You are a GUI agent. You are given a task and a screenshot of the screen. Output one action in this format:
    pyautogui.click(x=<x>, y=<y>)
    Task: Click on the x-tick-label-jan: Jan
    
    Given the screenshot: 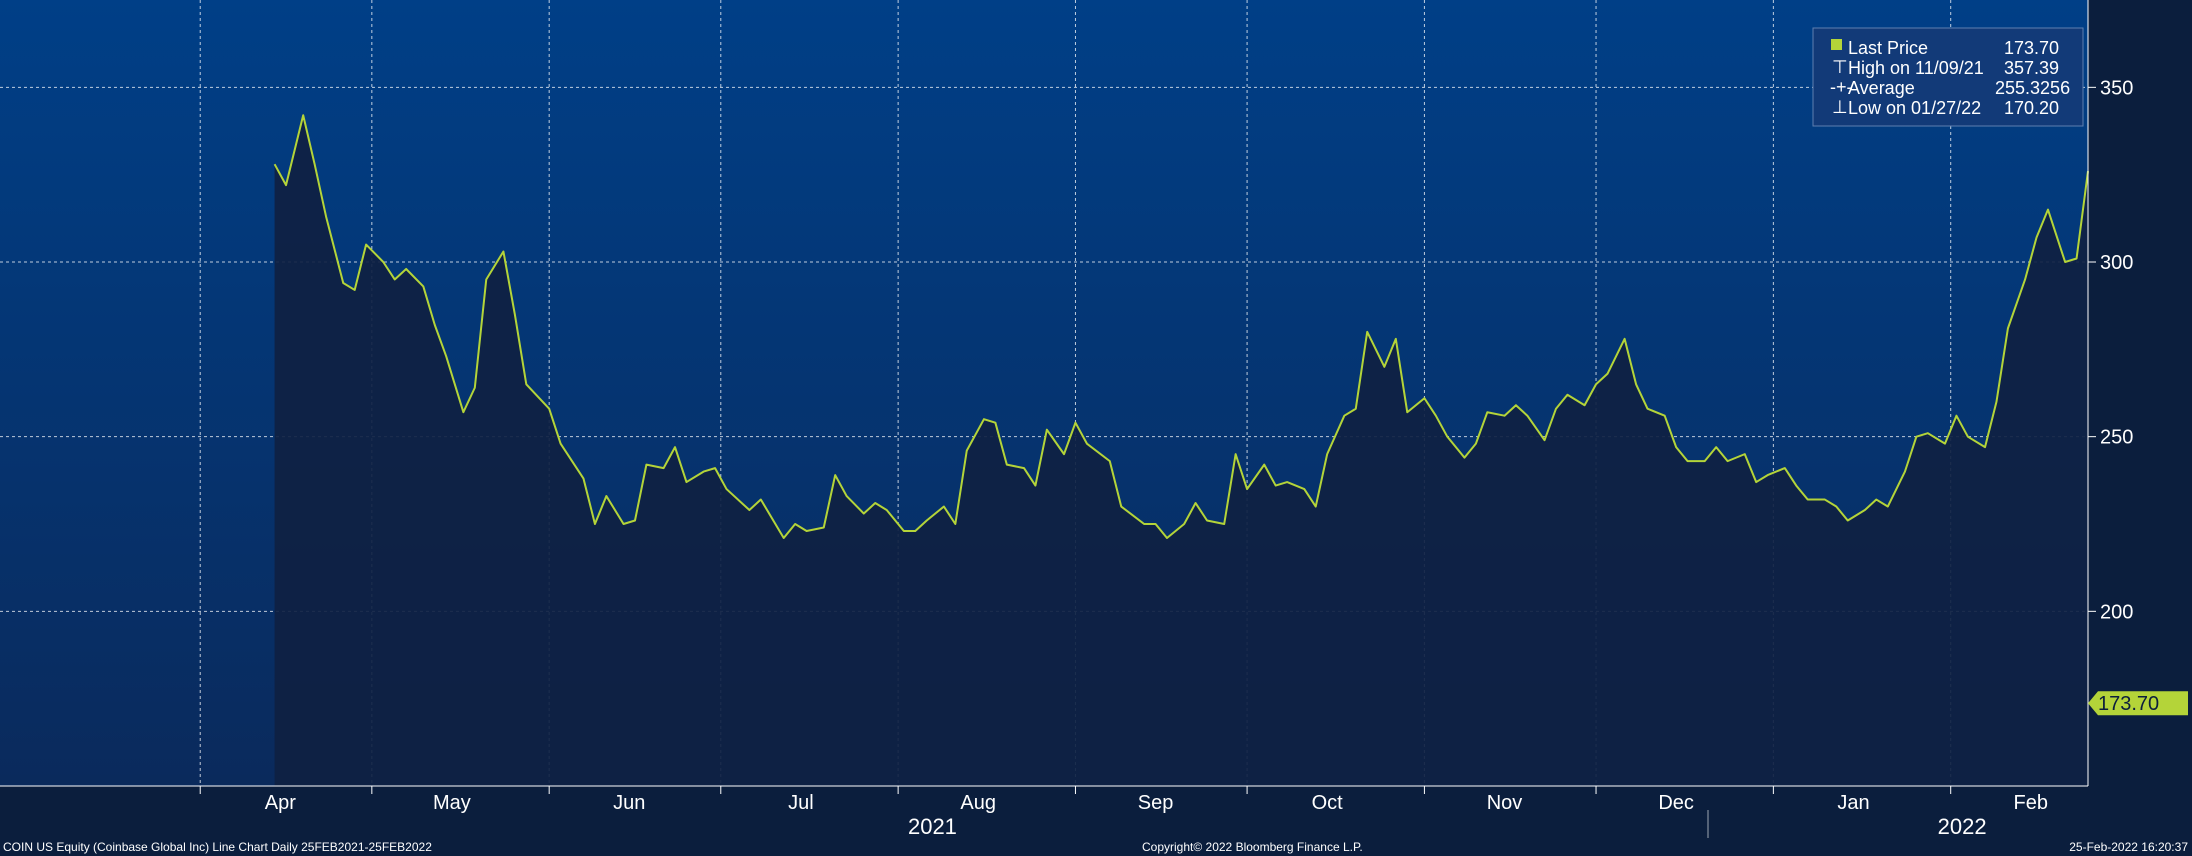 What is the action you would take?
    pyautogui.click(x=1853, y=803)
    